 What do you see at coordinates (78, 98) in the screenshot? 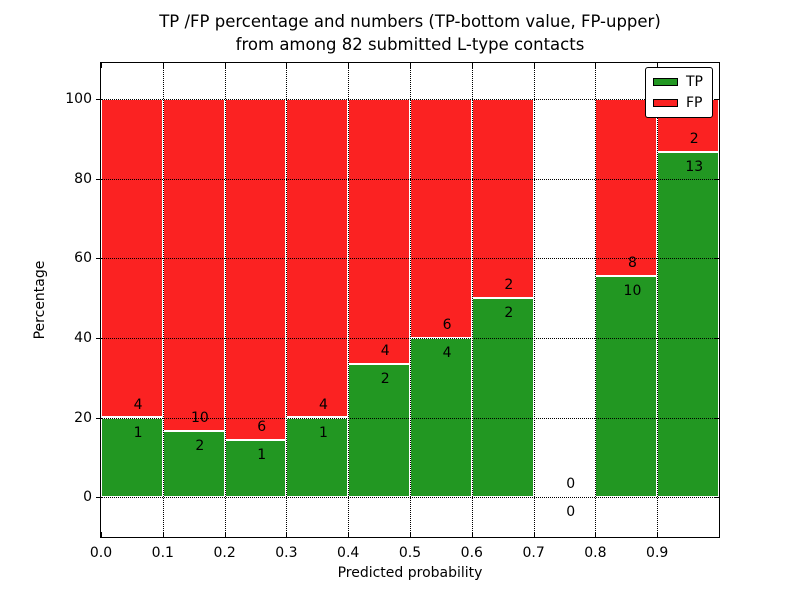
I see `y-tick-label: 100` at bounding box center [78, 98].